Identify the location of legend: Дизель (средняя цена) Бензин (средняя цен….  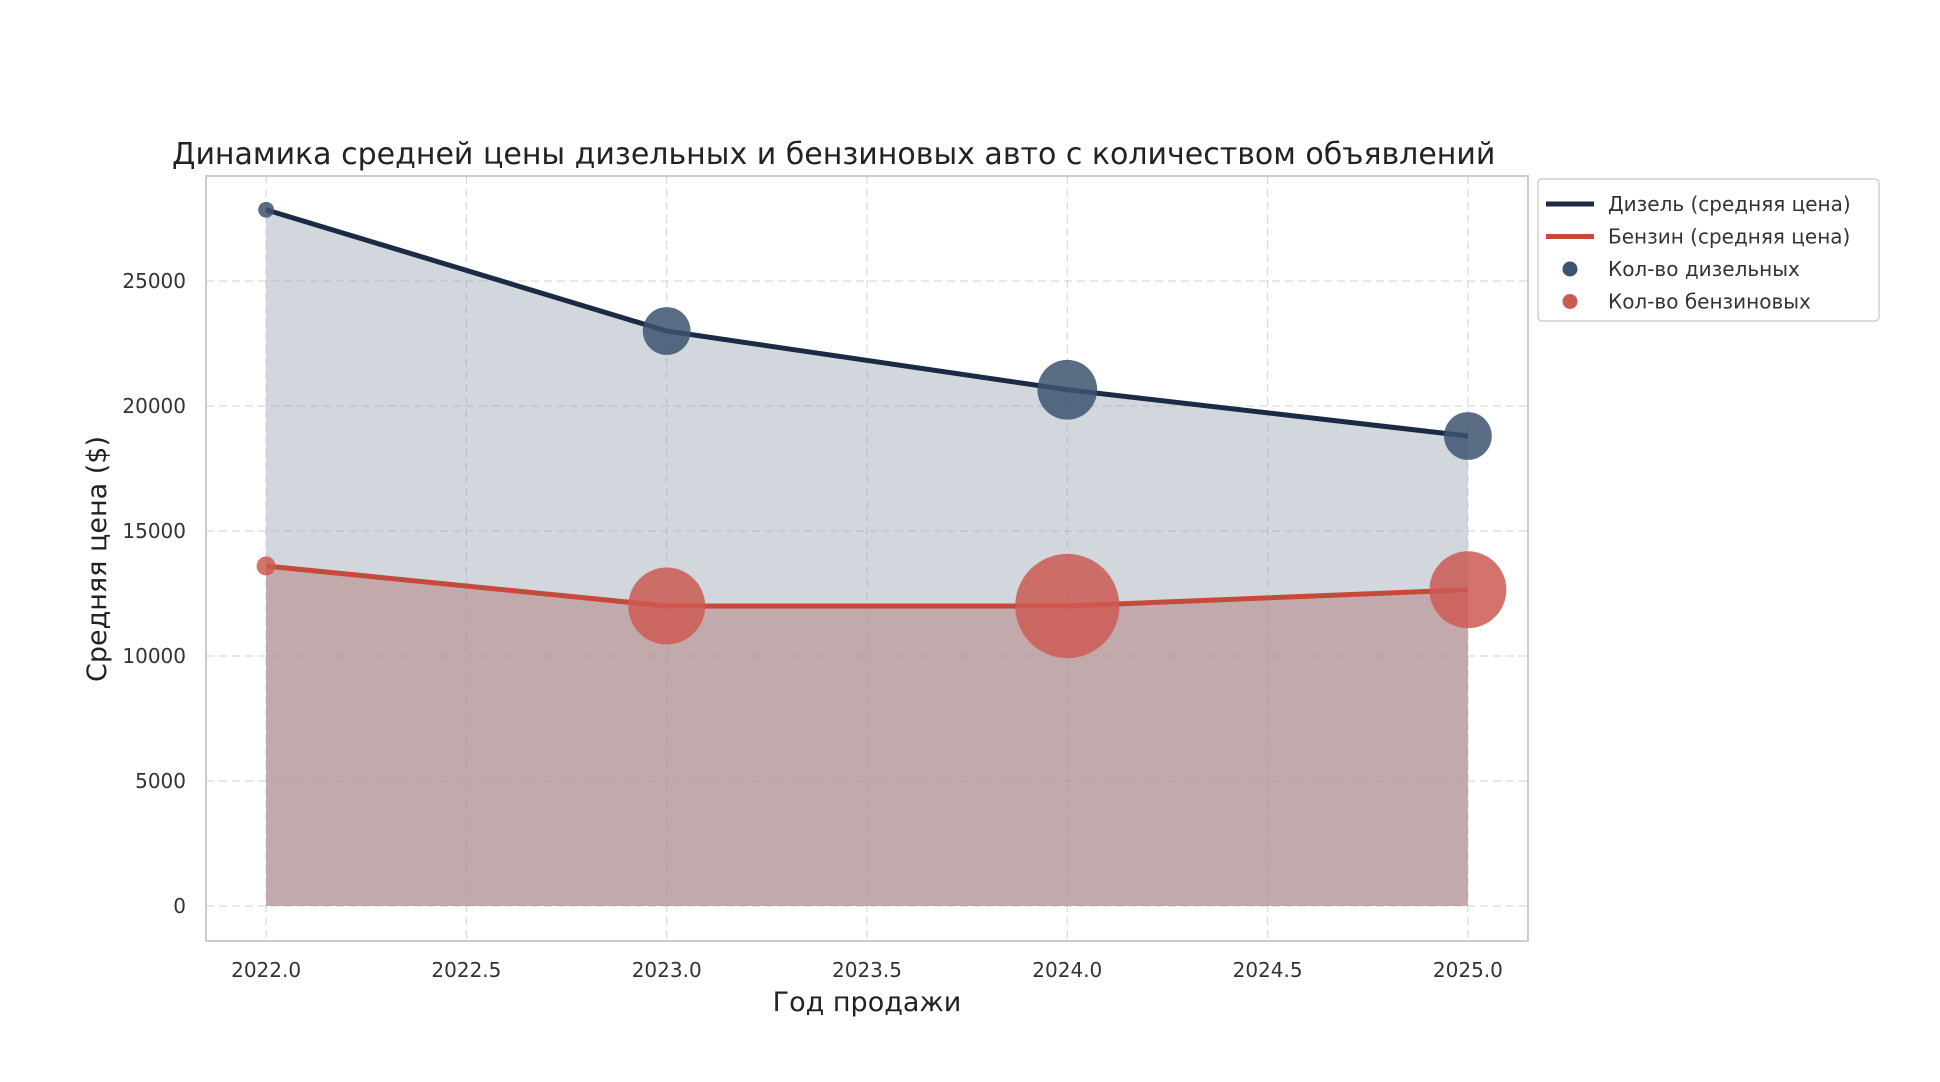
(1708, 250).